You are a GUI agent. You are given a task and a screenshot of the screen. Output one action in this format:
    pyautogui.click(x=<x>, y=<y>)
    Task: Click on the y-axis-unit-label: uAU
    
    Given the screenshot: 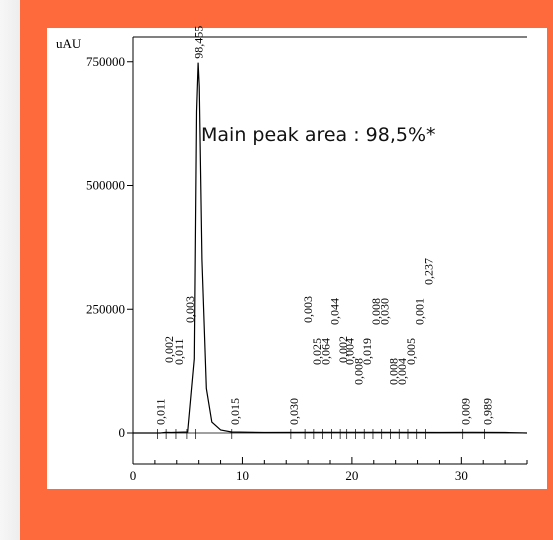 What is the action you would take?
    pyautogui.click(x=69, y=43)
    